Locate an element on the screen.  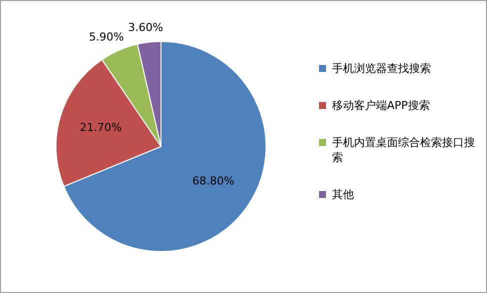
data-label: 3.60% is located at coordinates (146, 27).